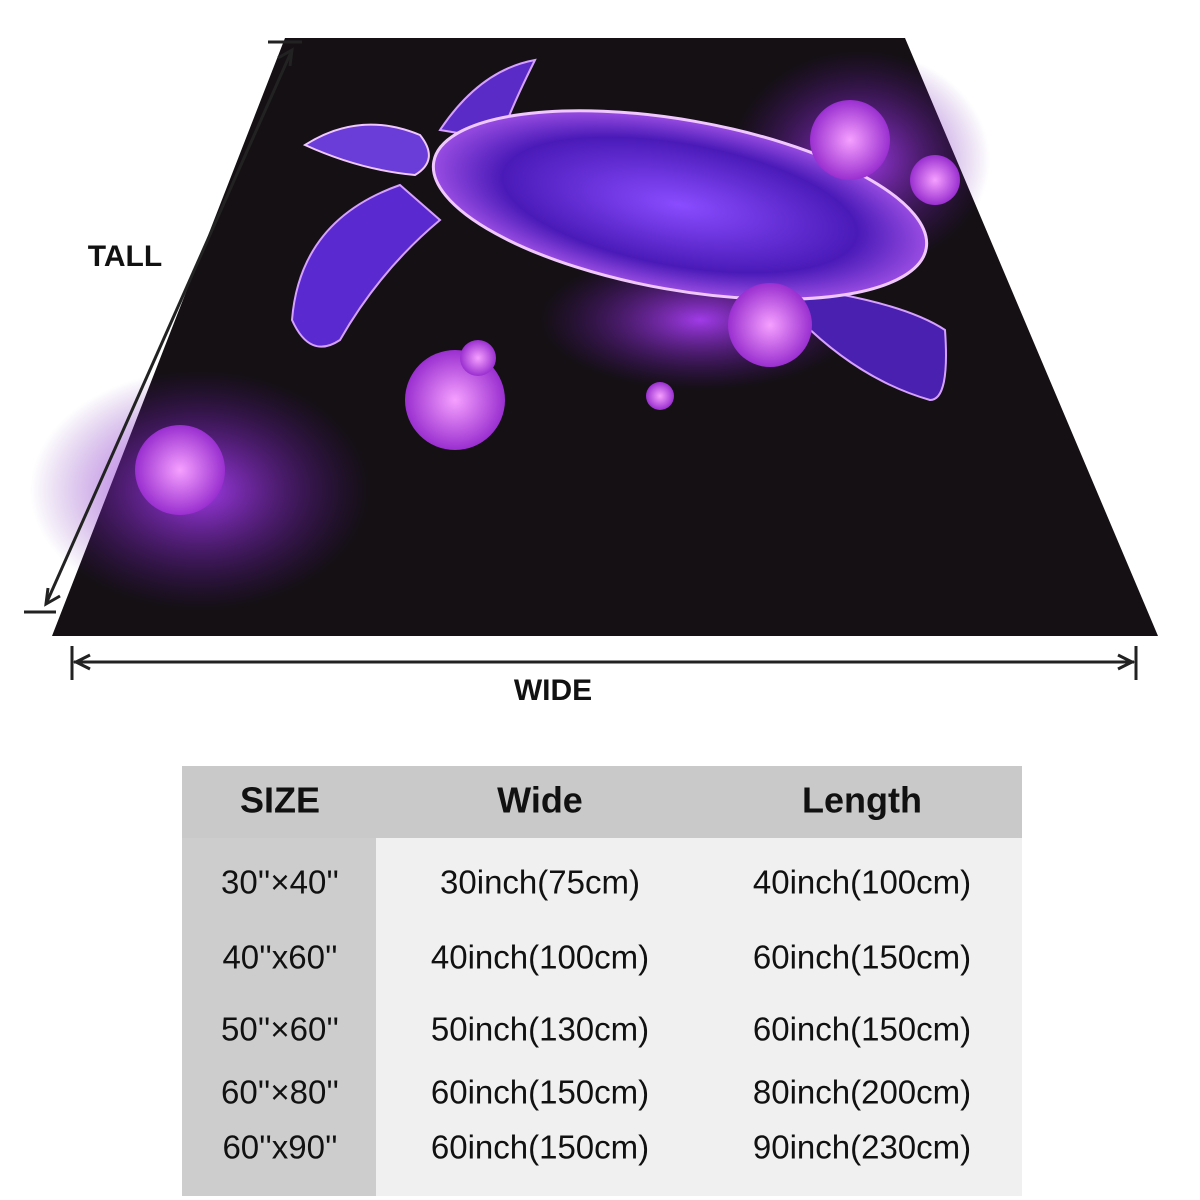 The image size is (1200, 1200). I want to click on table-cell: 50''×60'', so click(280, 1029).